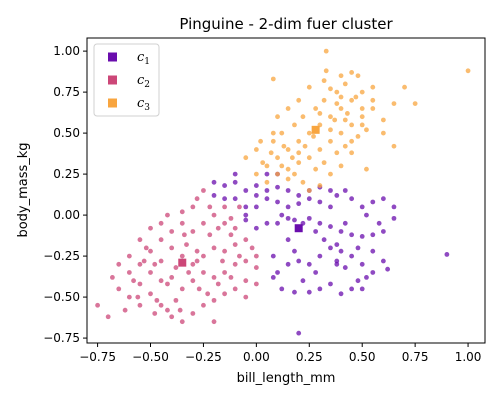 Image resolution: width=500 pixels, height=400 pixels. What do you see at coordinates (143, 81) in the screenshot?
I see `legend-label-c2: c2` at bounding box center [143, 81].